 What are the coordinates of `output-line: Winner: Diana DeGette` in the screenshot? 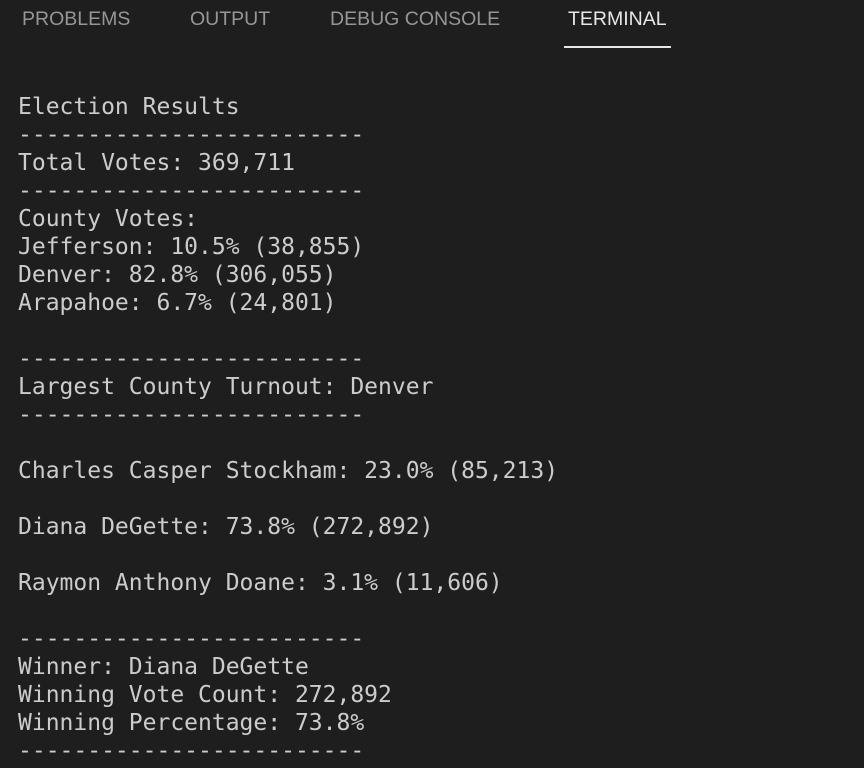 It's located at (163, 667).